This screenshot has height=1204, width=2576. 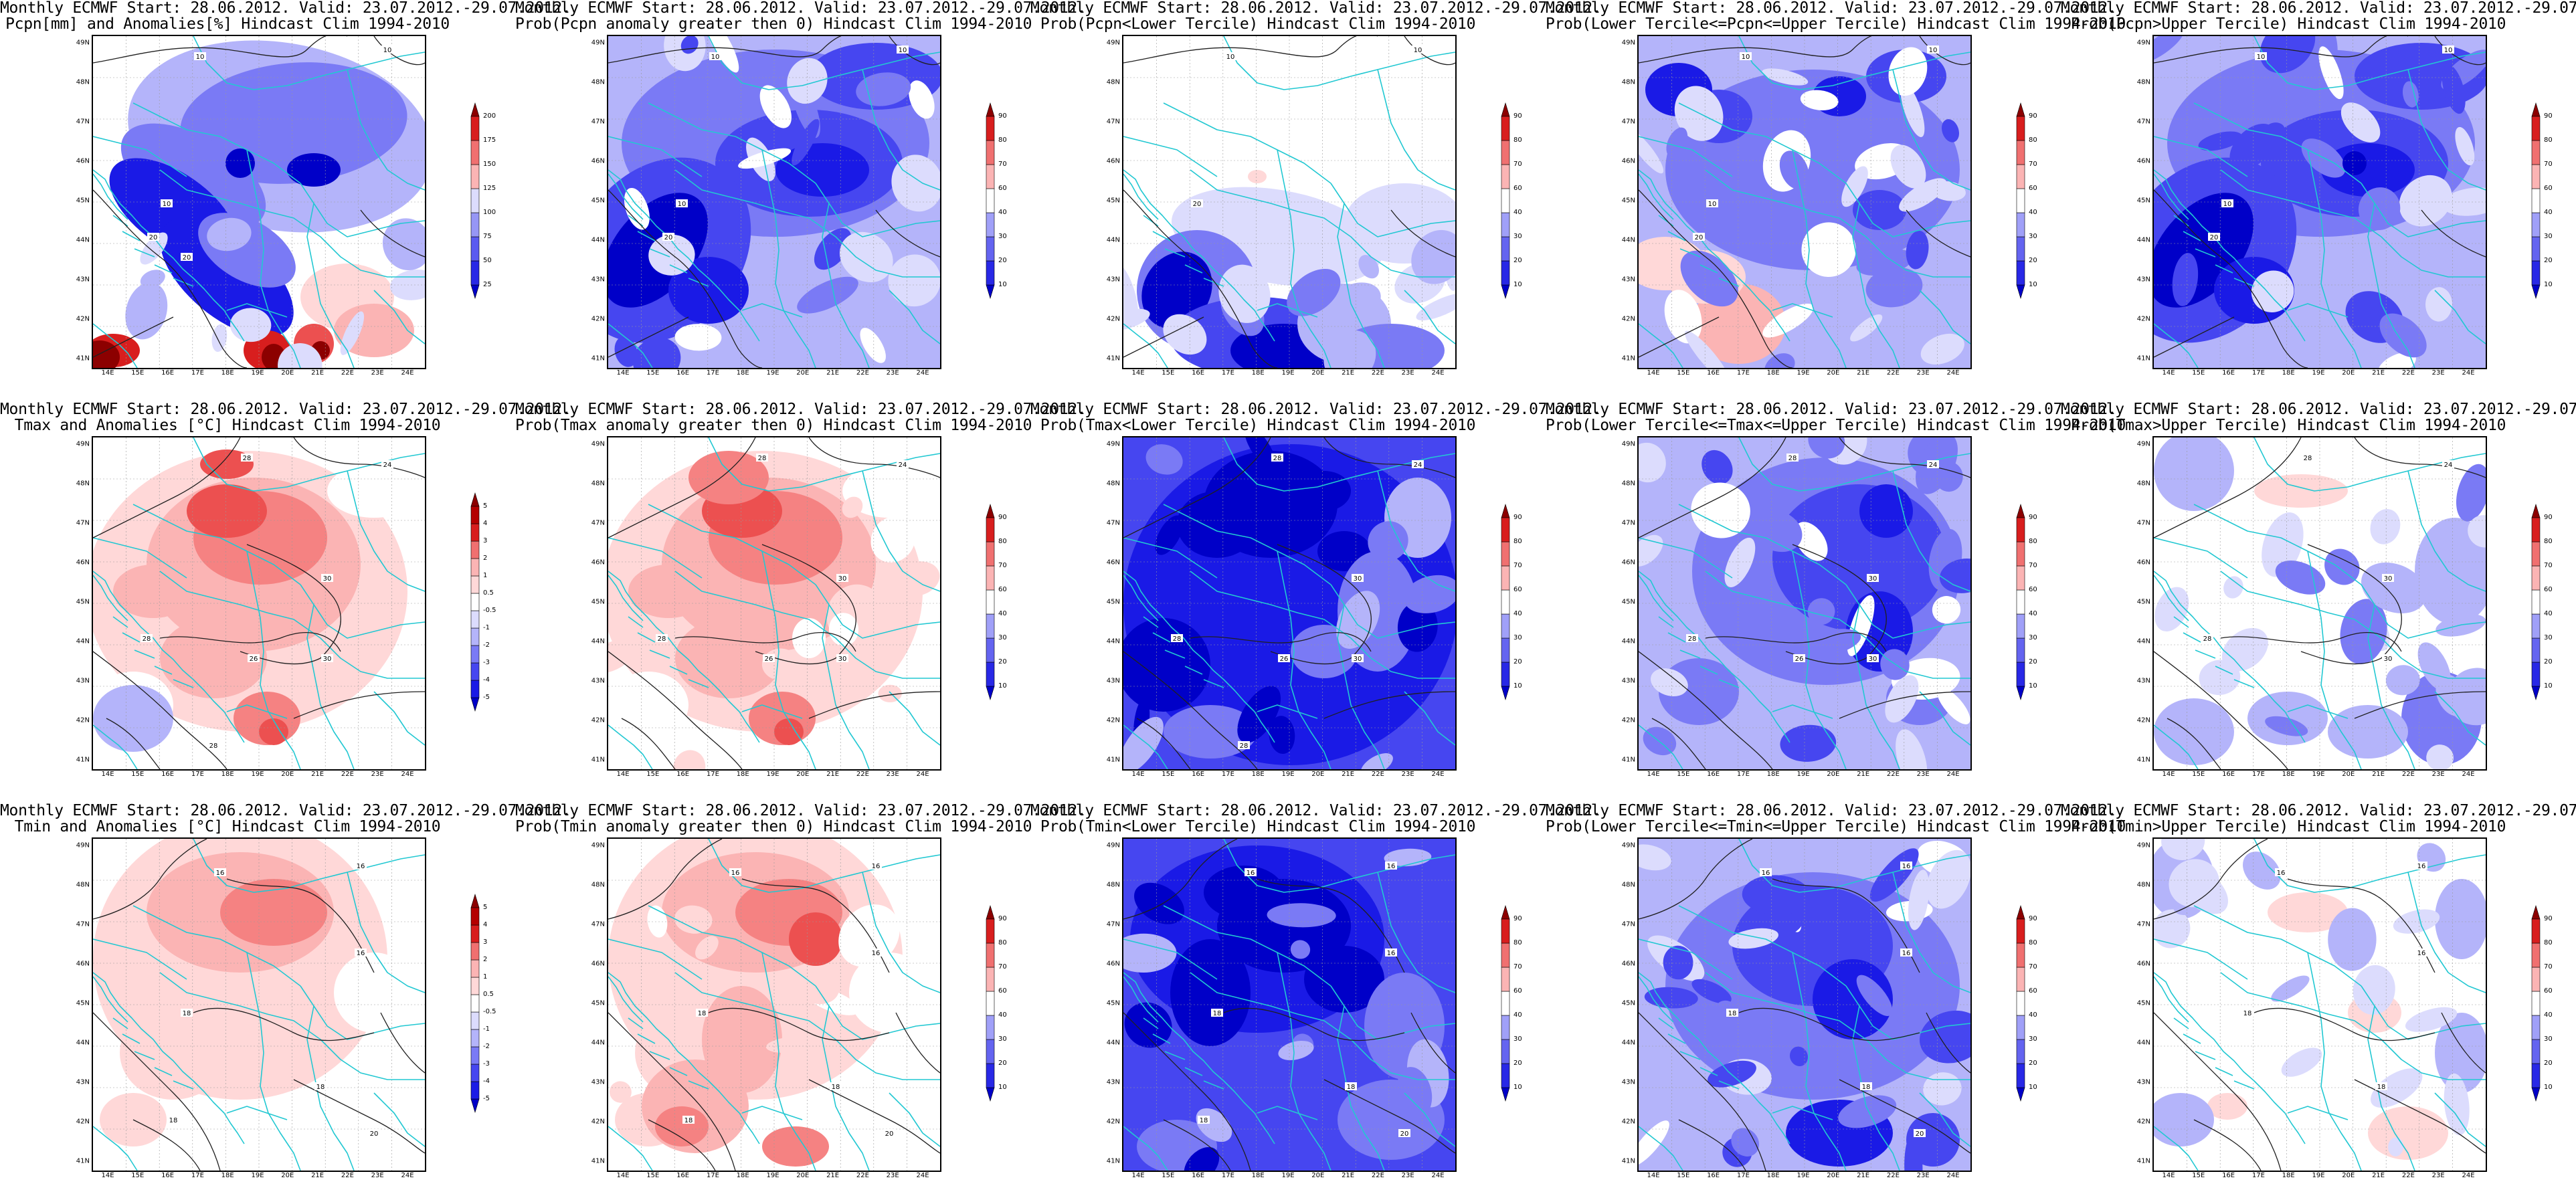 I want to click on contour-label: 24, so click(x=1418, y=465).